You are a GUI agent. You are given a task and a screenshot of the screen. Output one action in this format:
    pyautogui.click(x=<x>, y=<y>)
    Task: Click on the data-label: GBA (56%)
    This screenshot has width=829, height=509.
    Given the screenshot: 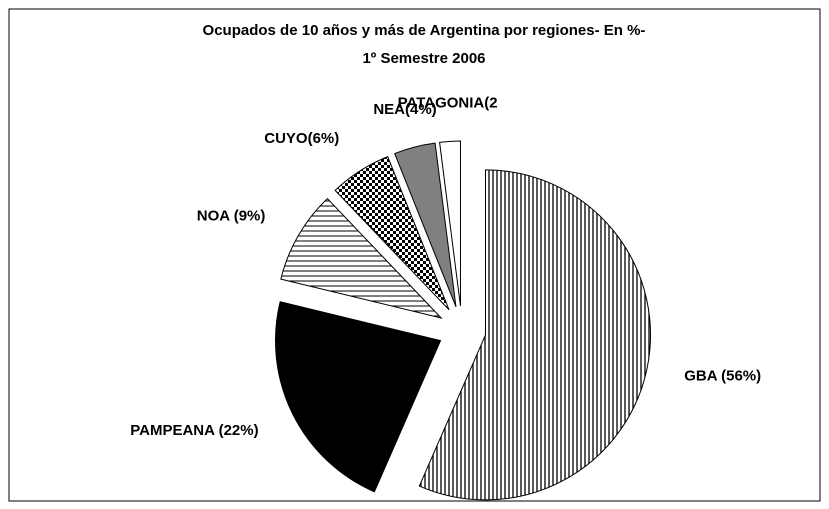 What is the action you would take?
    pyautogui.click(x=722, y=375)
    